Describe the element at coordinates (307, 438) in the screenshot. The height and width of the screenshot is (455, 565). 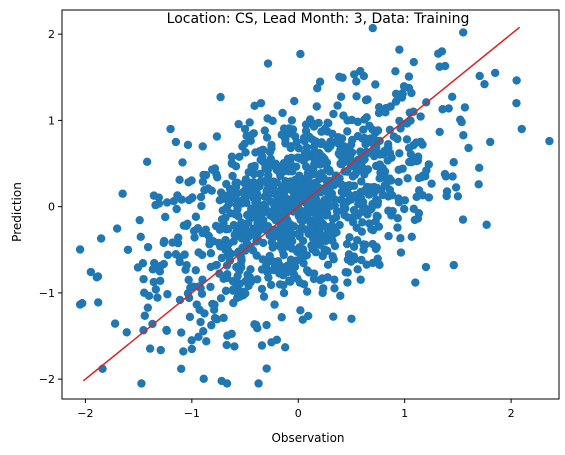
I see `x-axis-label: Observation` at that location.